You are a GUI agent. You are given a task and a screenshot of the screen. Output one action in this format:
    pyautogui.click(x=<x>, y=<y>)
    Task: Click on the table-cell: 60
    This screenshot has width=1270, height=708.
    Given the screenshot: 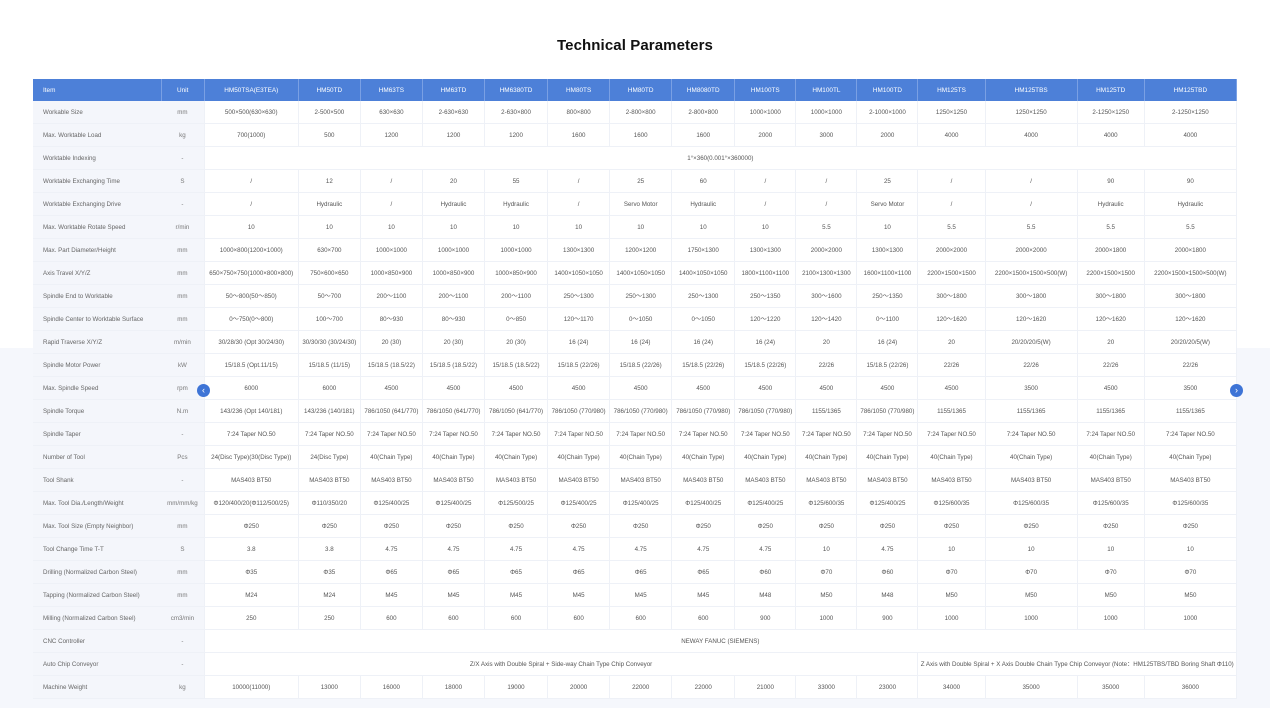 What is the action you would take?
    pyautogui.click(x=703, y=181)
    